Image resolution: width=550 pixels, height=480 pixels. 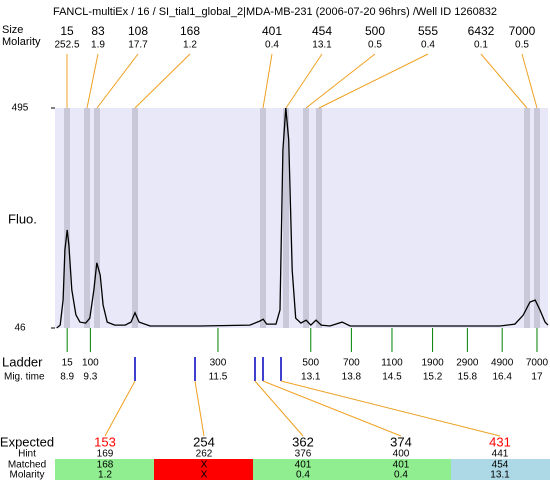 What do you see at coordinates (310, 363) in the screenshot?
I see `ladder-size: 500` at bounding box center [310, 363].